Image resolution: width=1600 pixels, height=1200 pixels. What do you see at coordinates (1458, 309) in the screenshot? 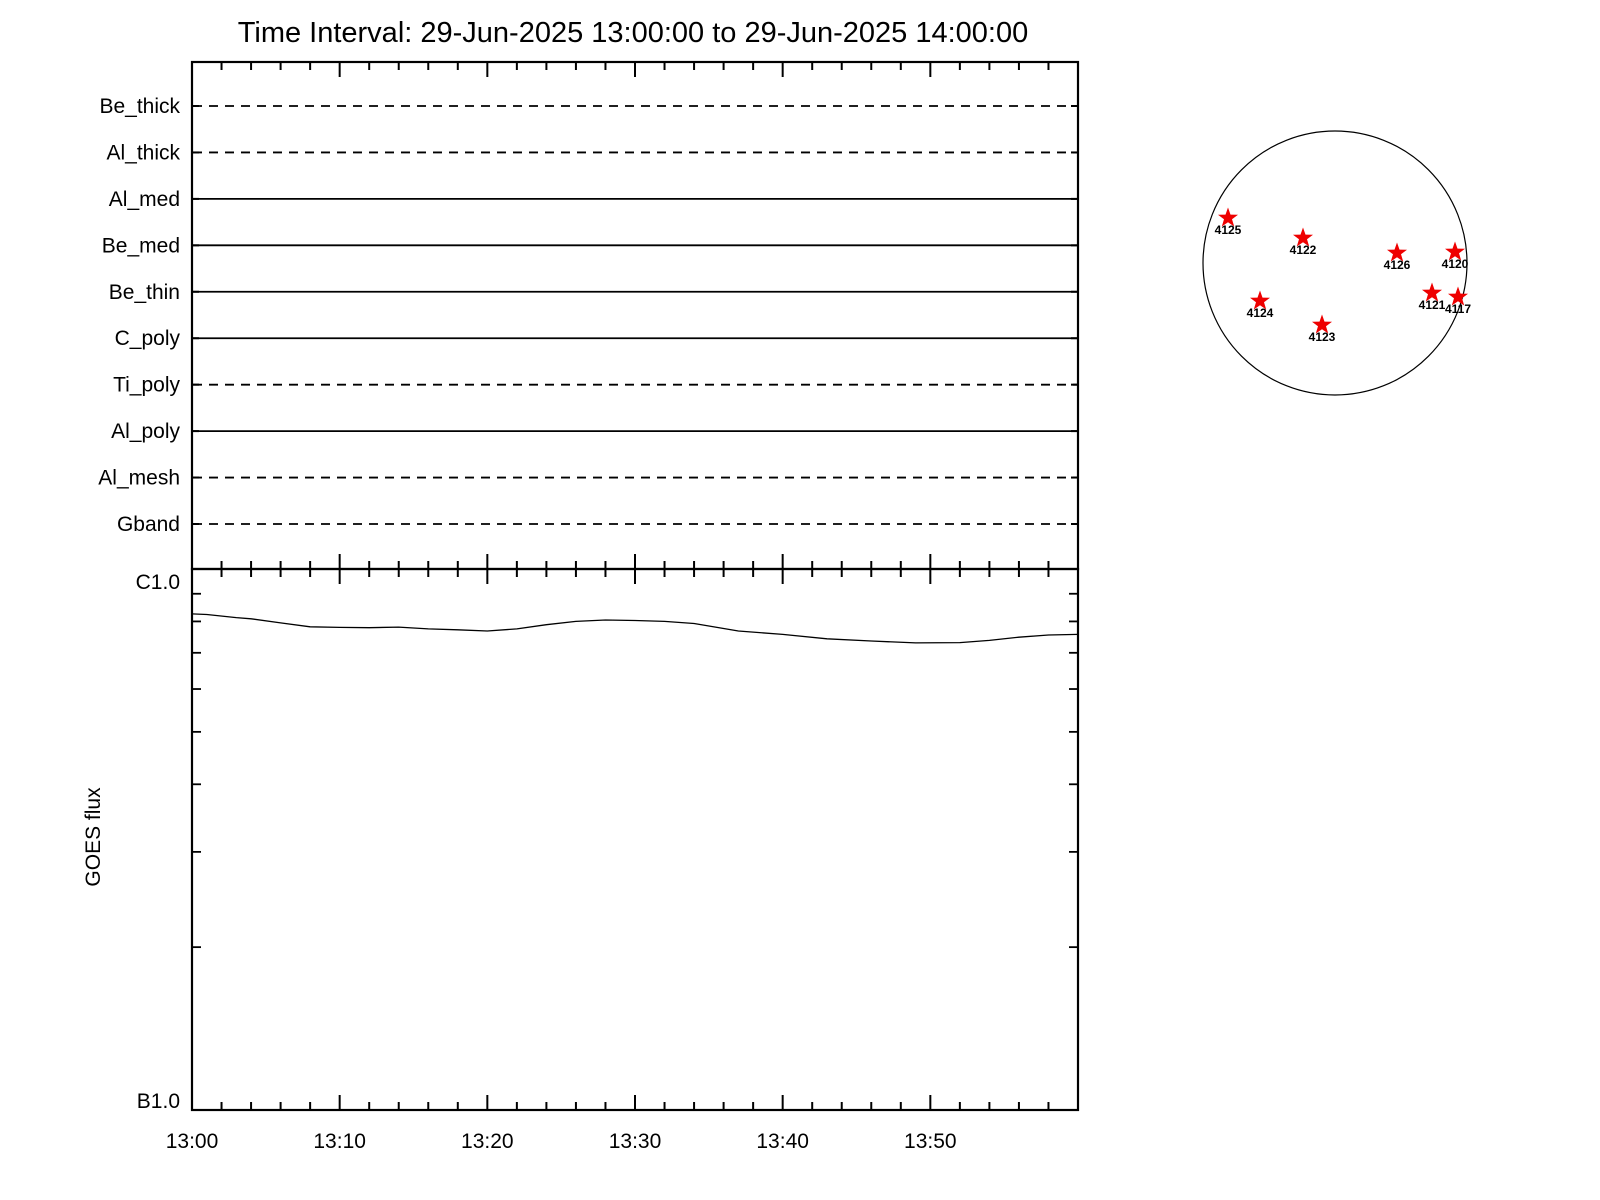
I see `active-region-label-4117: 4117` at bounding box center [1458, 309].